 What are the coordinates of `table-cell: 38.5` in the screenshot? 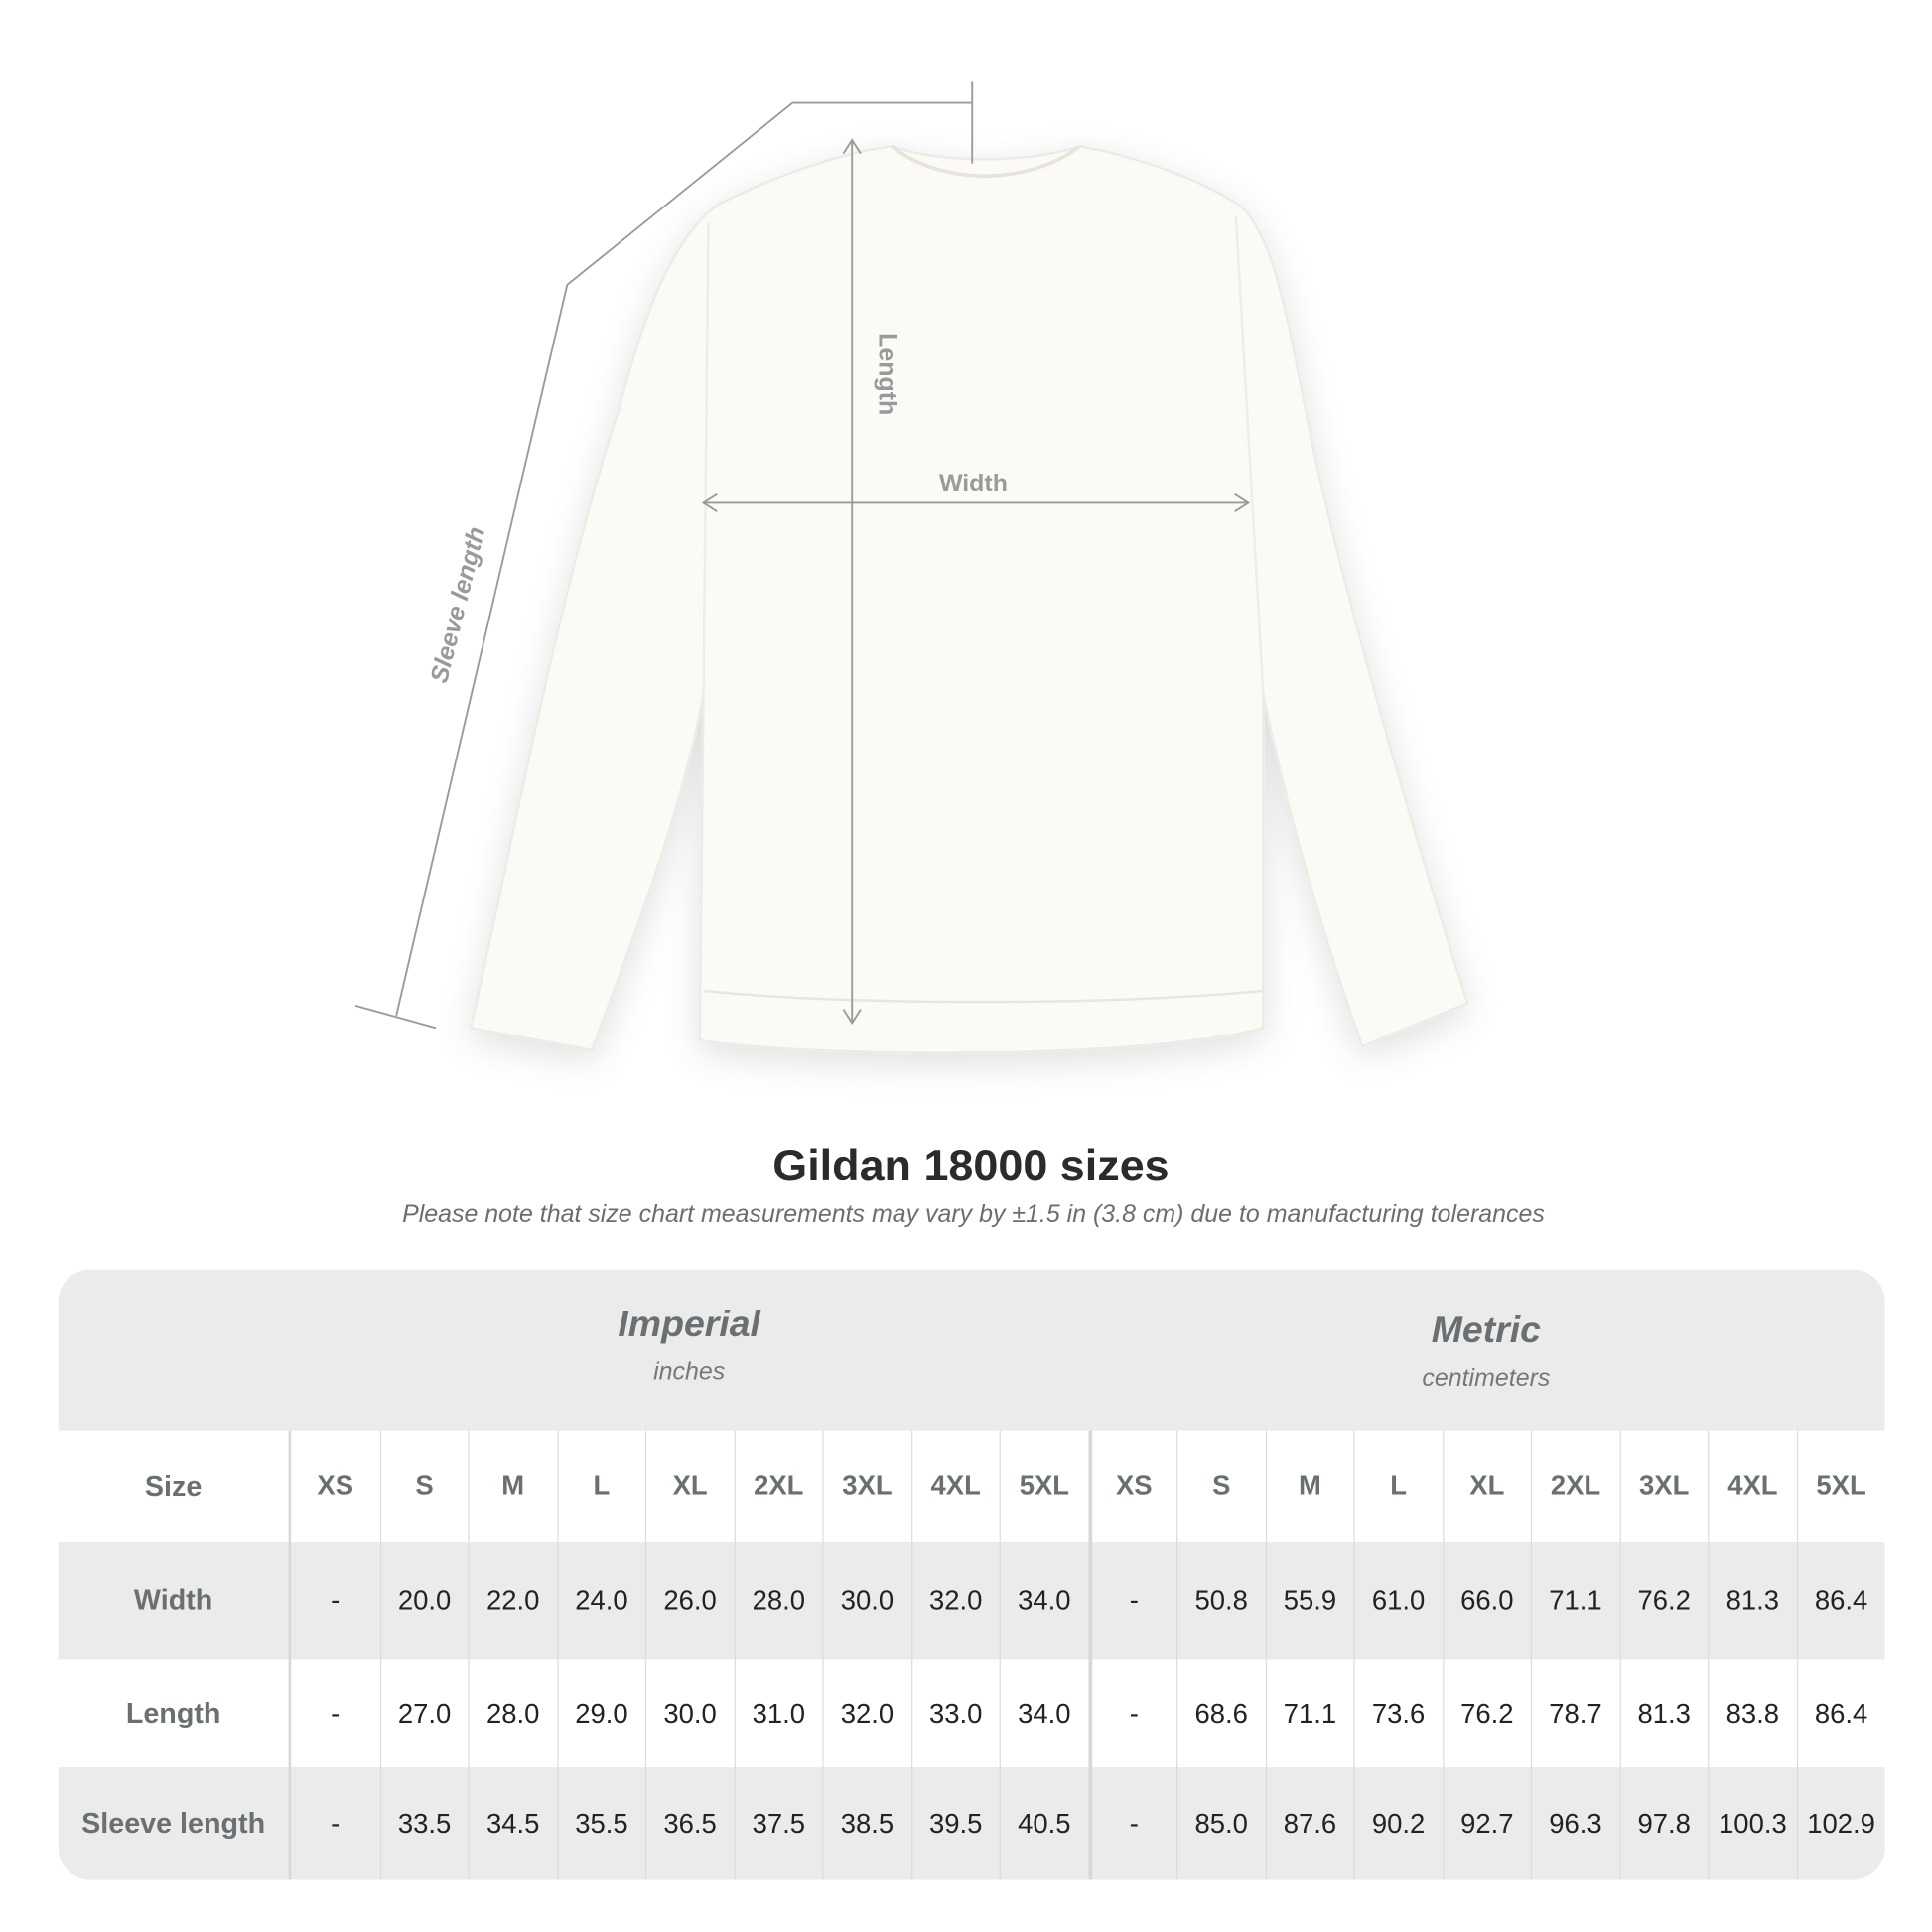 It's located at (866, 1823).